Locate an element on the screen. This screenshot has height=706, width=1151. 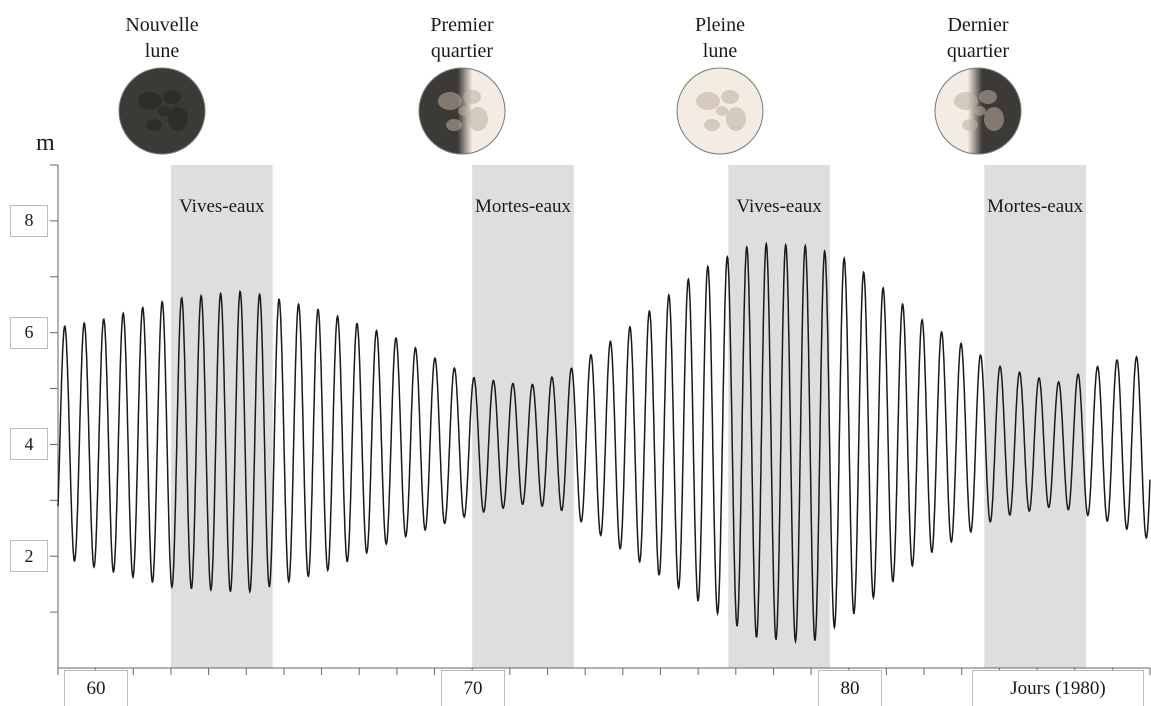
zone-label-1: Mortes-eaux is located at coordinates (523, 206).